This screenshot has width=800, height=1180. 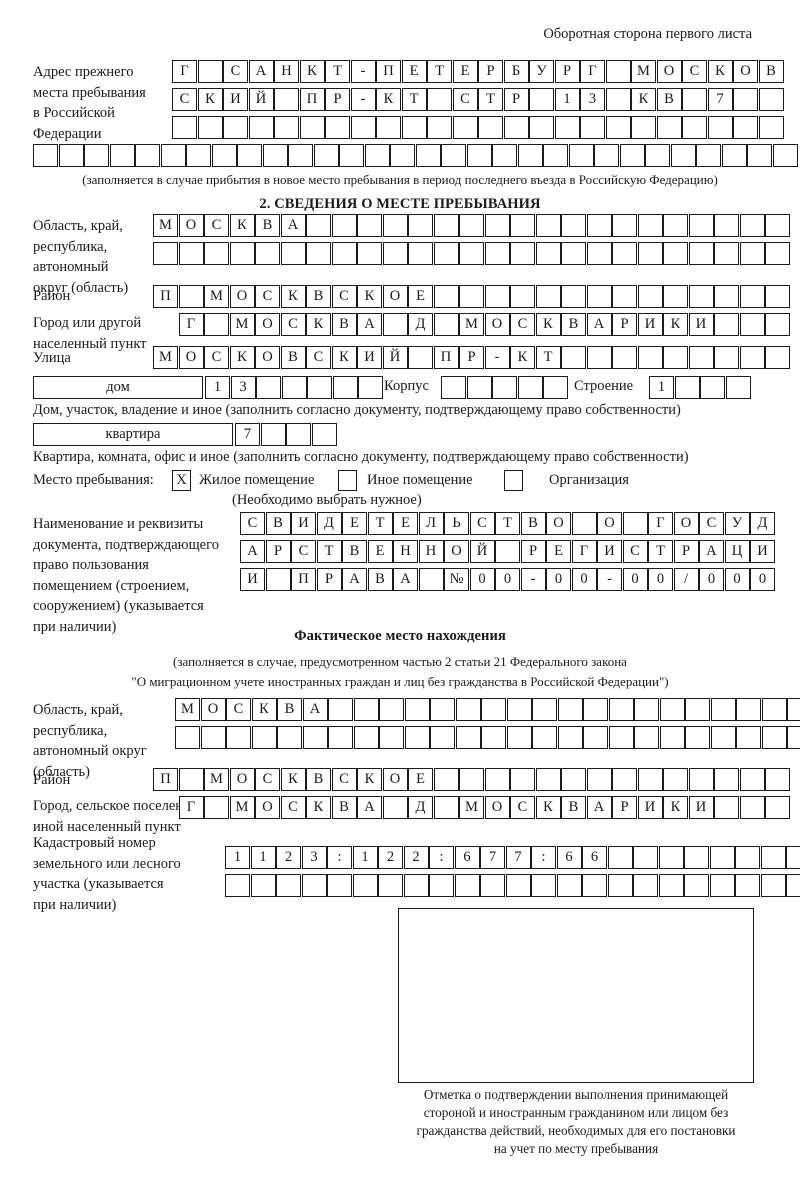 What do you see at coordinates (576, 995) in the screenshot?
I see `confirmation-stamp-box` at bounding box center [576, 995].